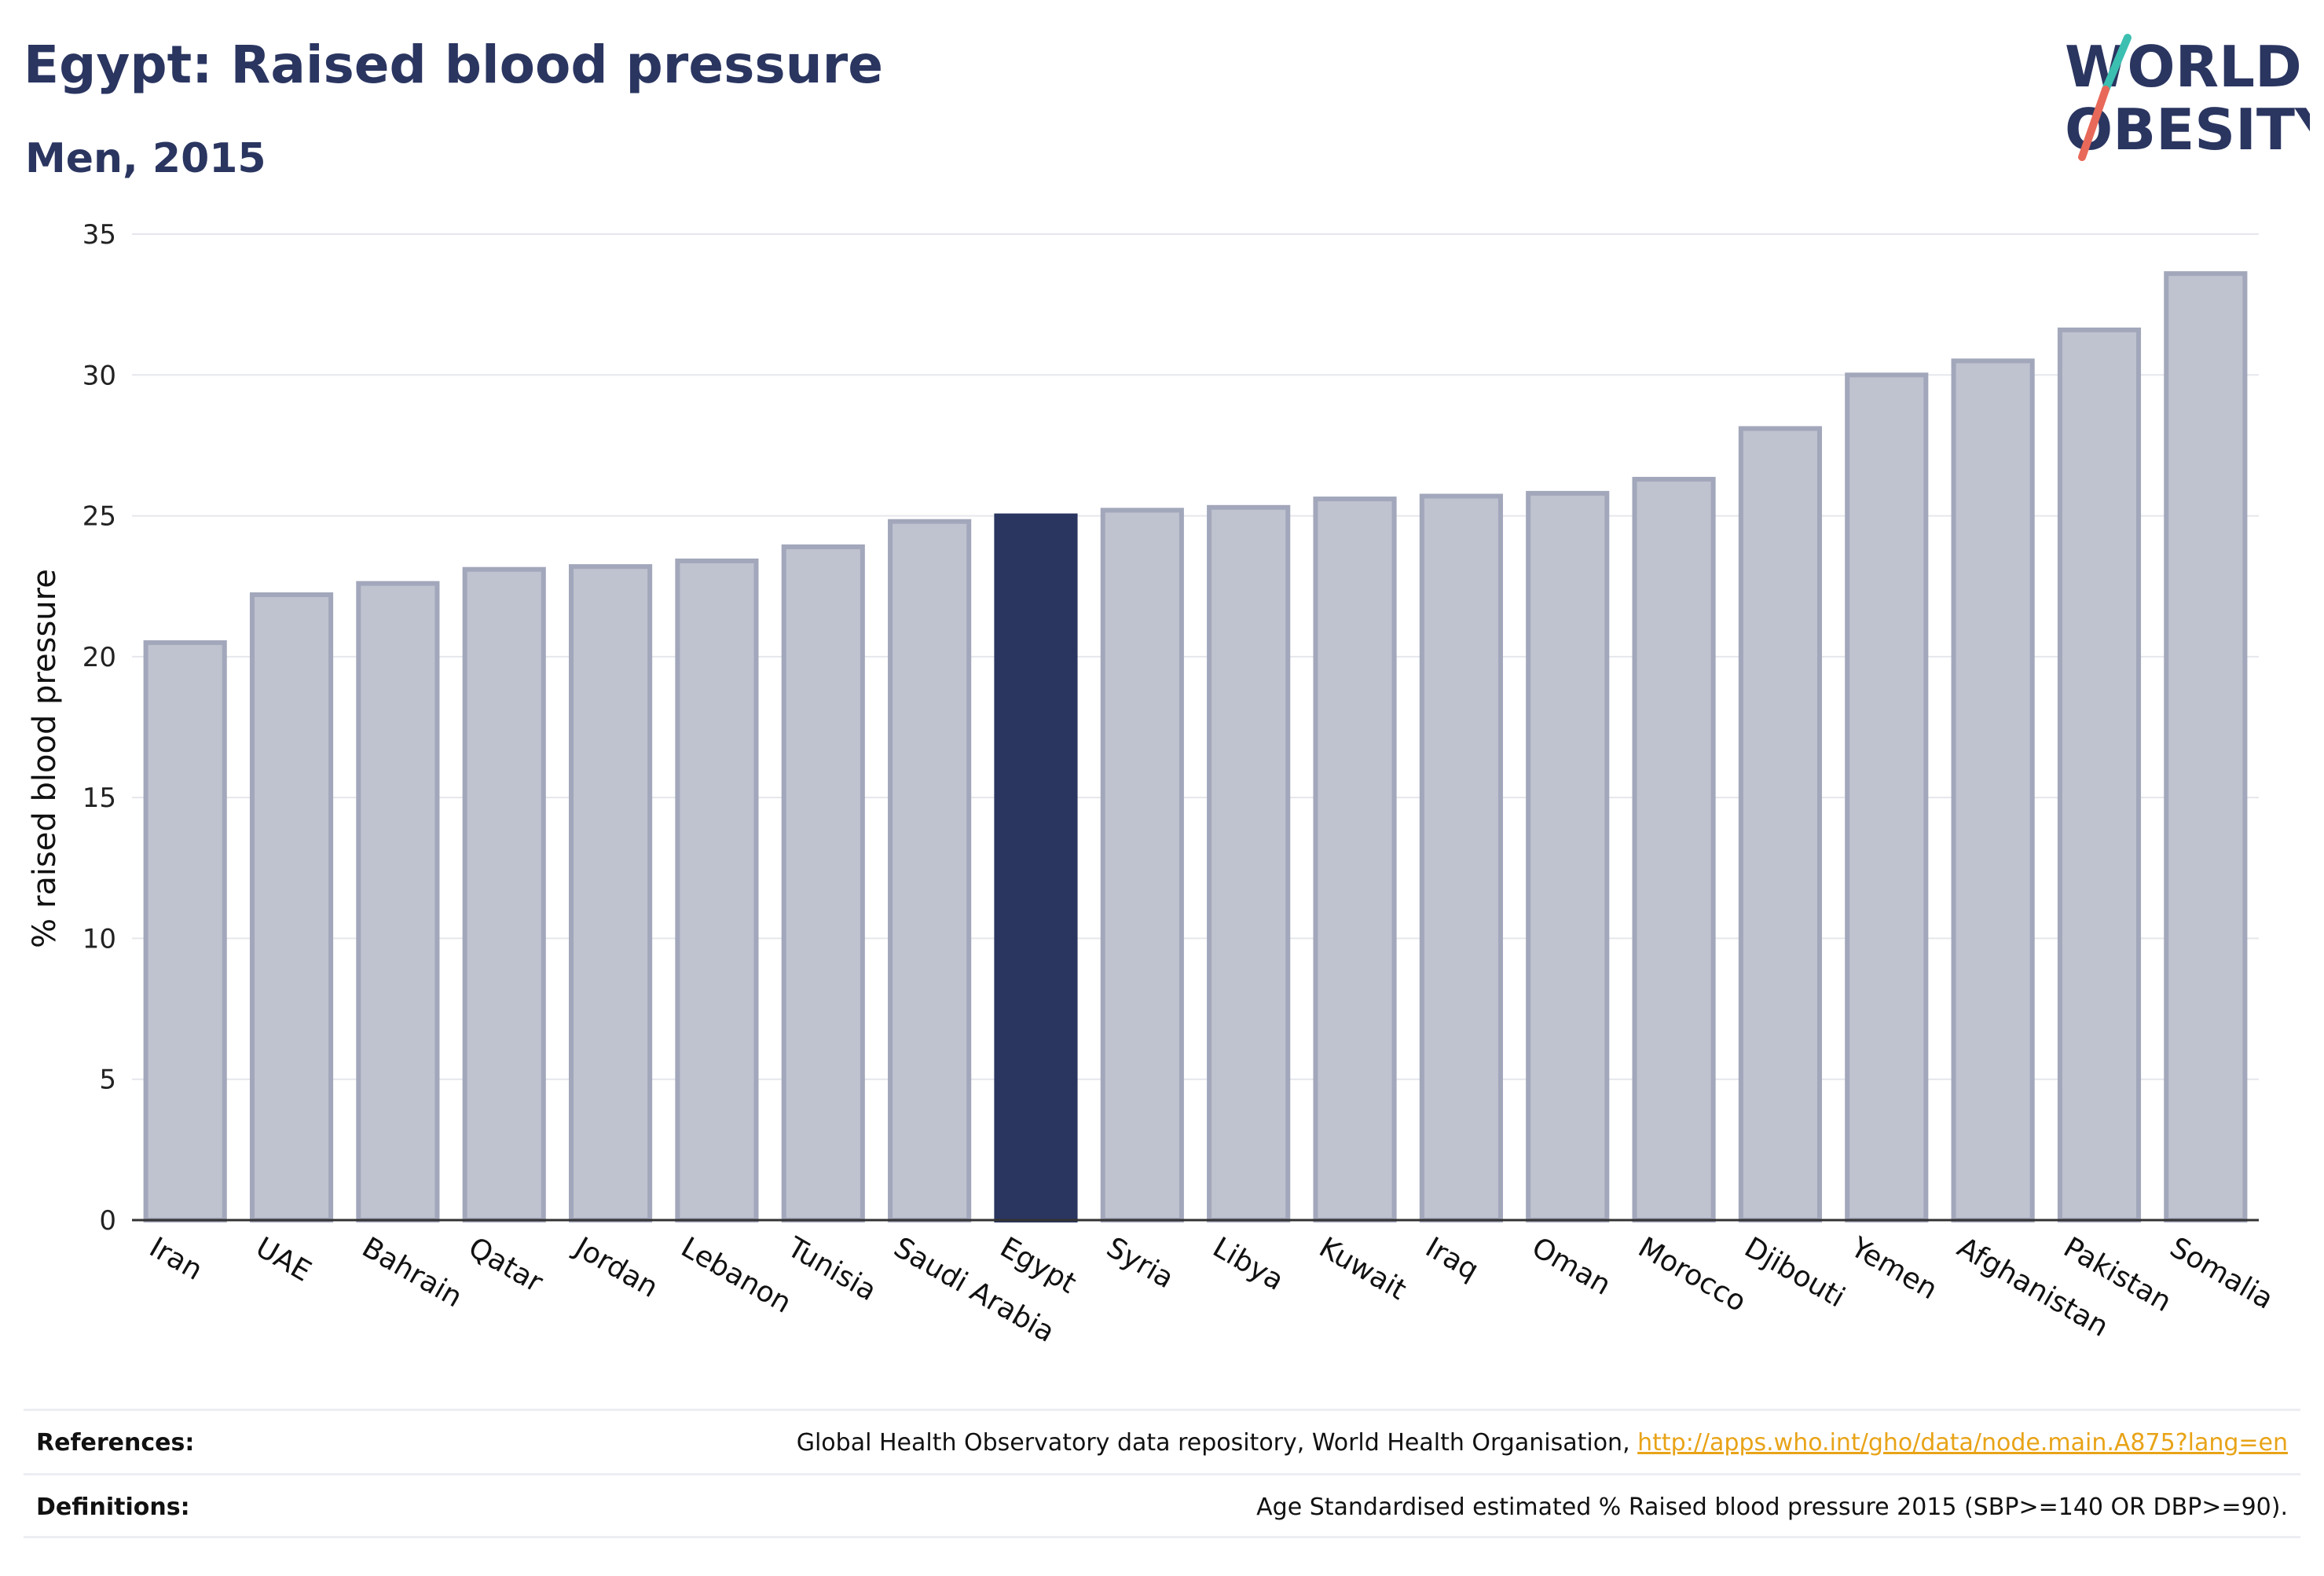 The height and width of the screenshot is (1576, 2324). What do you see at coordinates (930, 870) in the screenshot?
I see `bar-saudi-arabia` at bounding box center [930, 870].